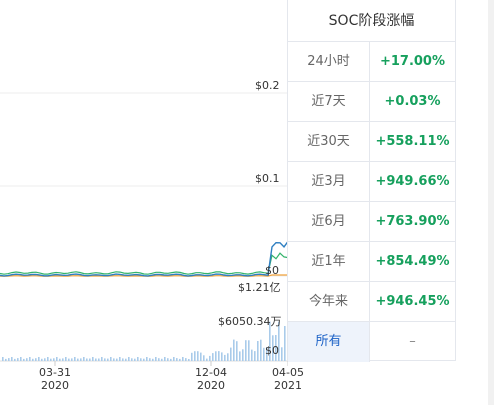 This screenshot has width=494, height=405. Describe the element at coordinates (371, 62) in the screenshot. I see `table-row: 24小时 +17.00%` at that location.